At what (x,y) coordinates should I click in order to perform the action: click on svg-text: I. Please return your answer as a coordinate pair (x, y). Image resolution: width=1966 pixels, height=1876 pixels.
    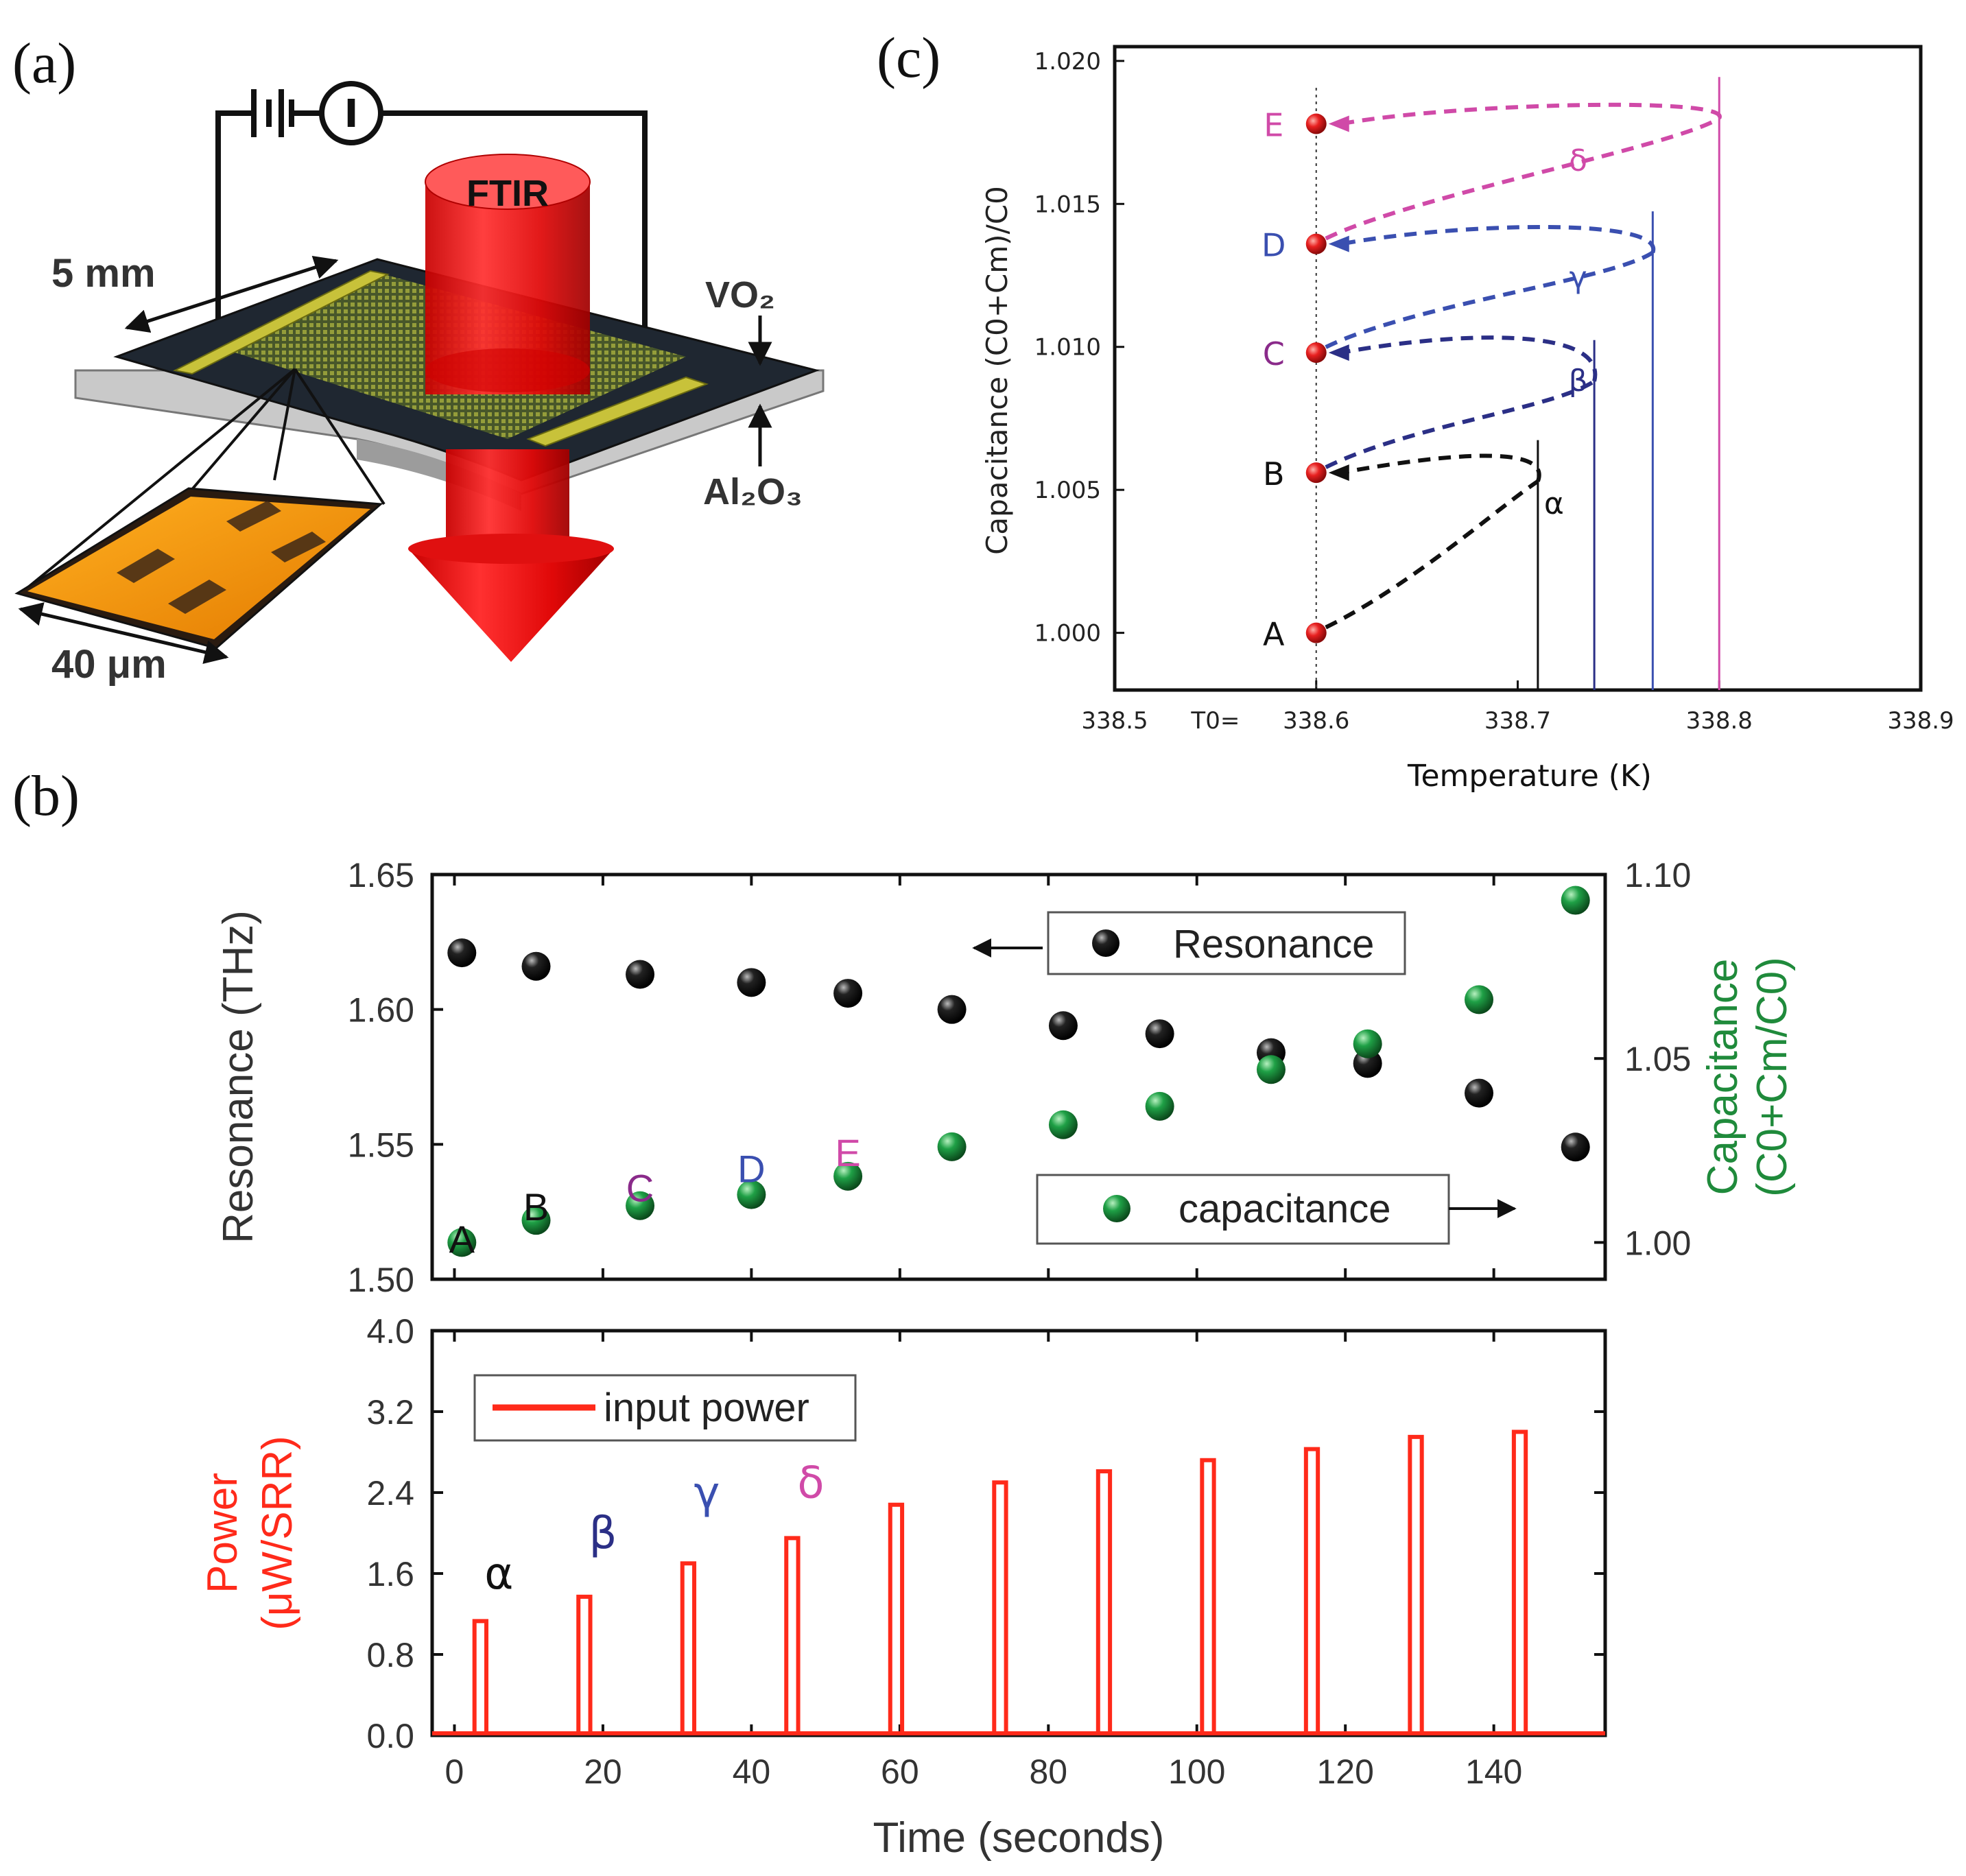
    Looking at the image, I should click on (351, 114).